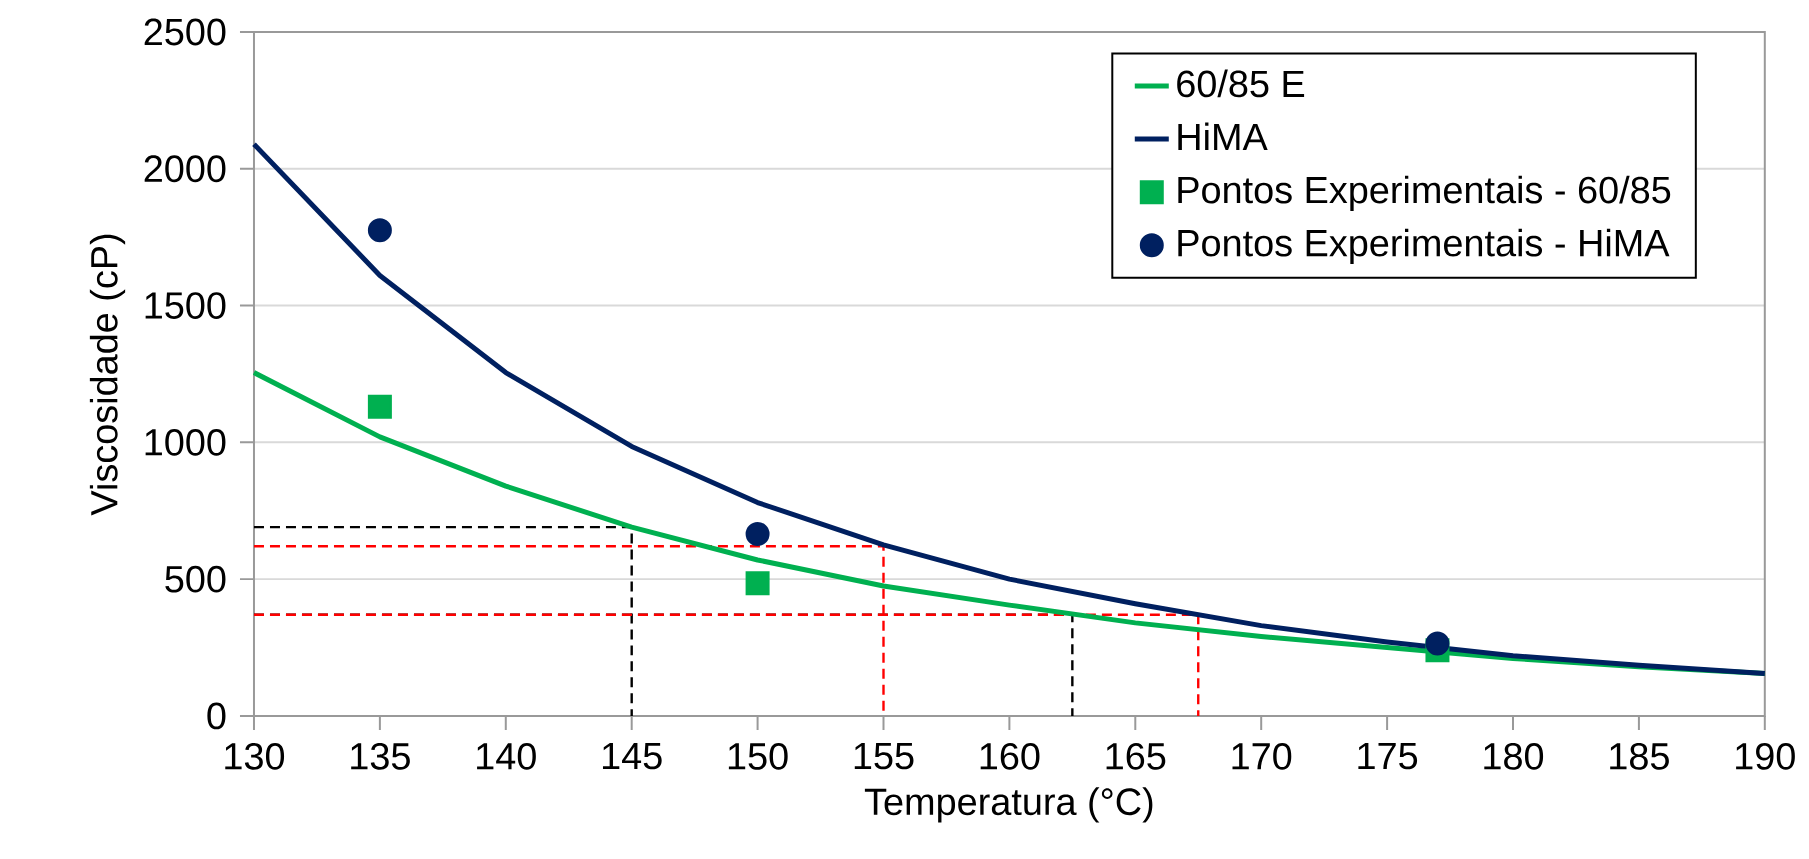 The width and height of the screenshot is (1809, 859). What do you see at coordinates (1223, 136) in the screenshot?
I see `legend-label: HiMA` at bounding box center [1223, 136].